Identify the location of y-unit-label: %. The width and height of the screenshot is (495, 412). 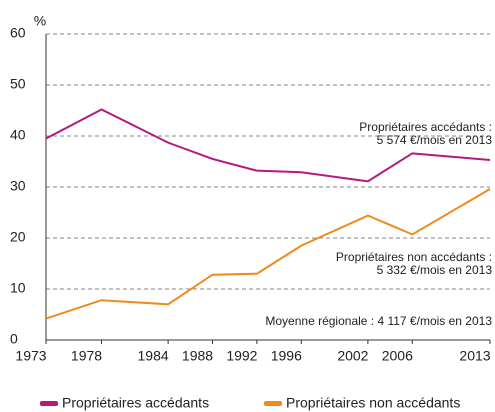
(40, 21).